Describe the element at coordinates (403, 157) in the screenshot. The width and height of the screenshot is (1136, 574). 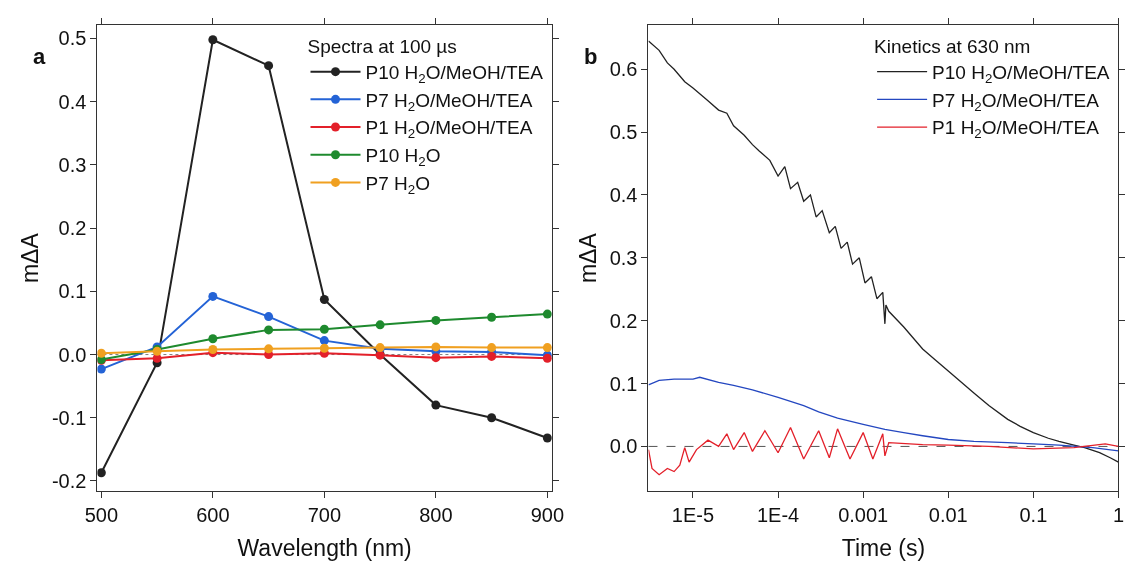
I see `legend-label: P10 H$_{2}$O` at that location.